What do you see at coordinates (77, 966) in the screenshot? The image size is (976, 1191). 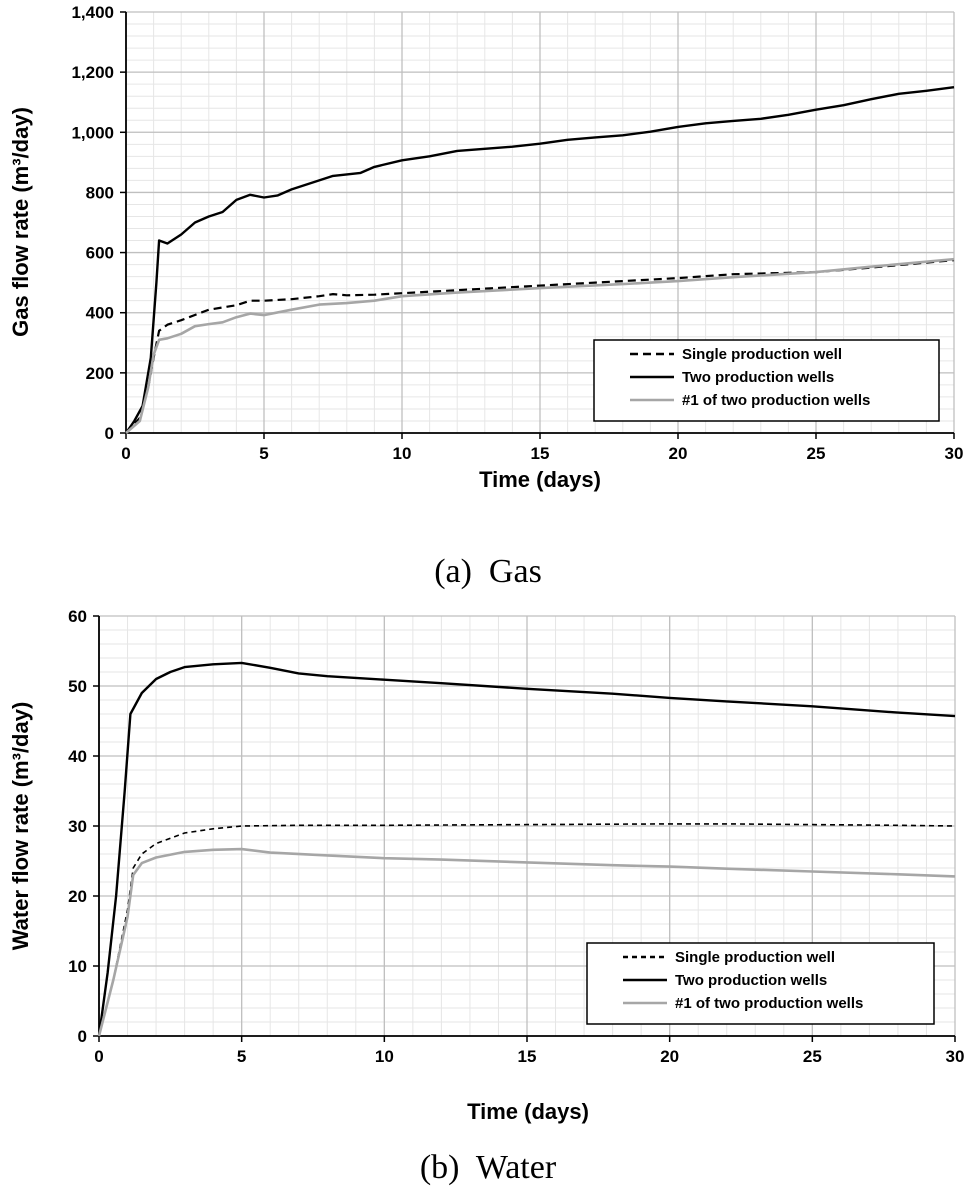 I see `y-tick-label: 10` at bounding box center [77, 966].